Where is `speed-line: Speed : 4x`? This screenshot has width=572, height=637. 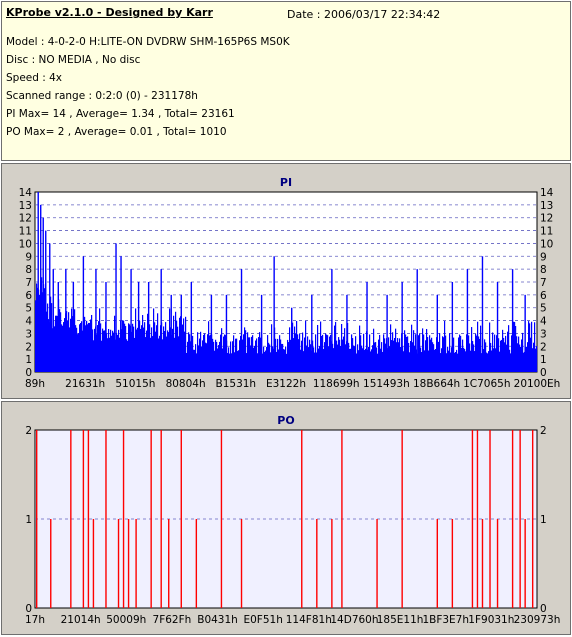
speed-line: Speed : 4x is located at coordinates (34, 78).